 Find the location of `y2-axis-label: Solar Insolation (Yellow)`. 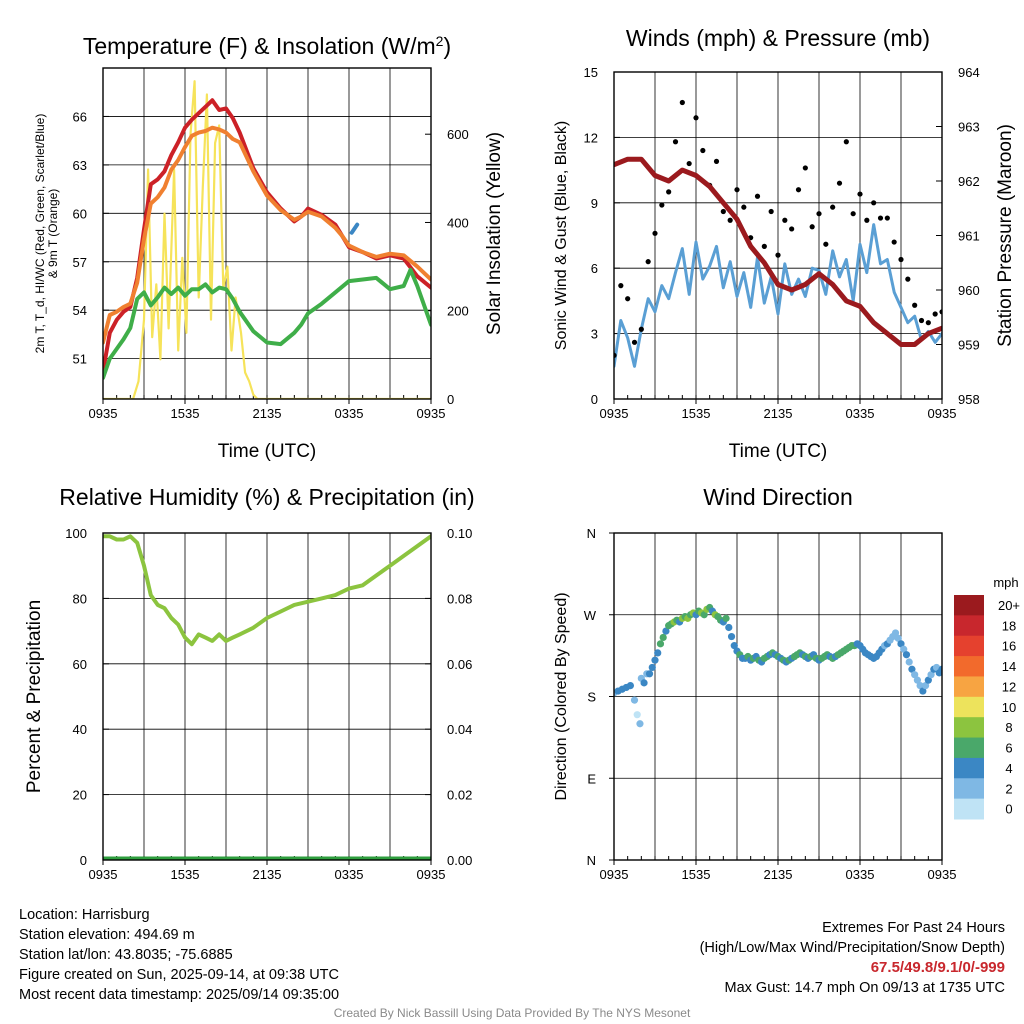

y2-axis-label: Solar Insolation (Yellow) is located at coordinates (494, 233).